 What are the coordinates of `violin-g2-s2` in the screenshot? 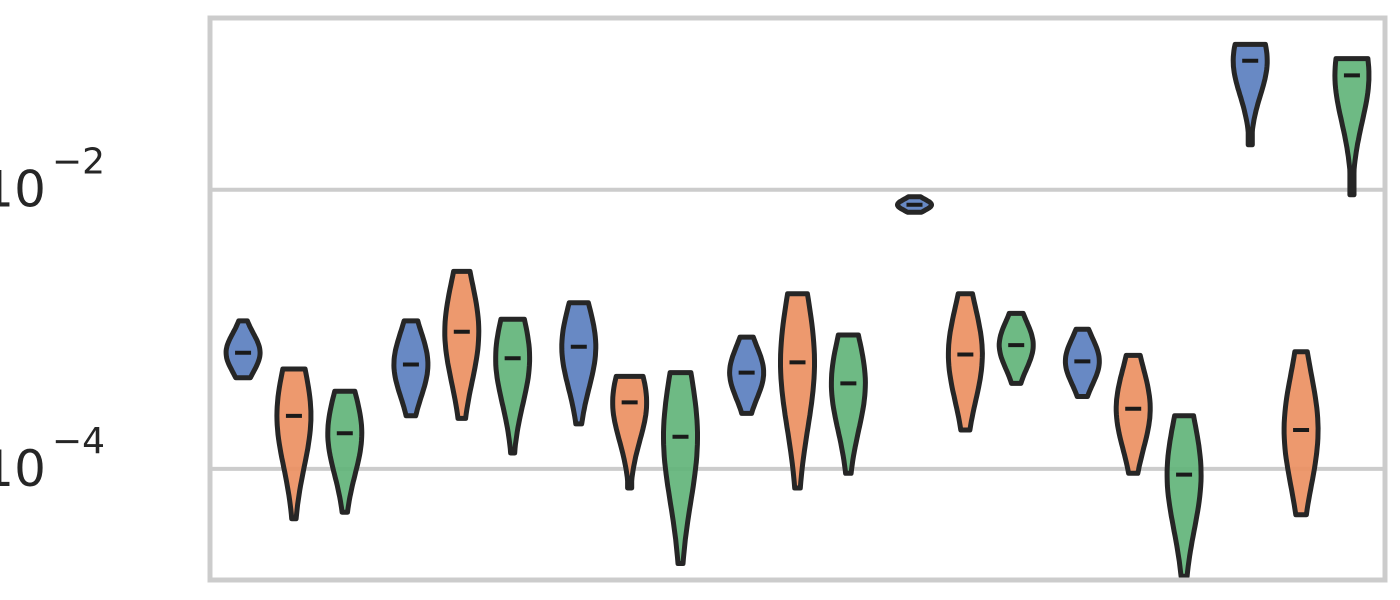 It's located at (462, 344).